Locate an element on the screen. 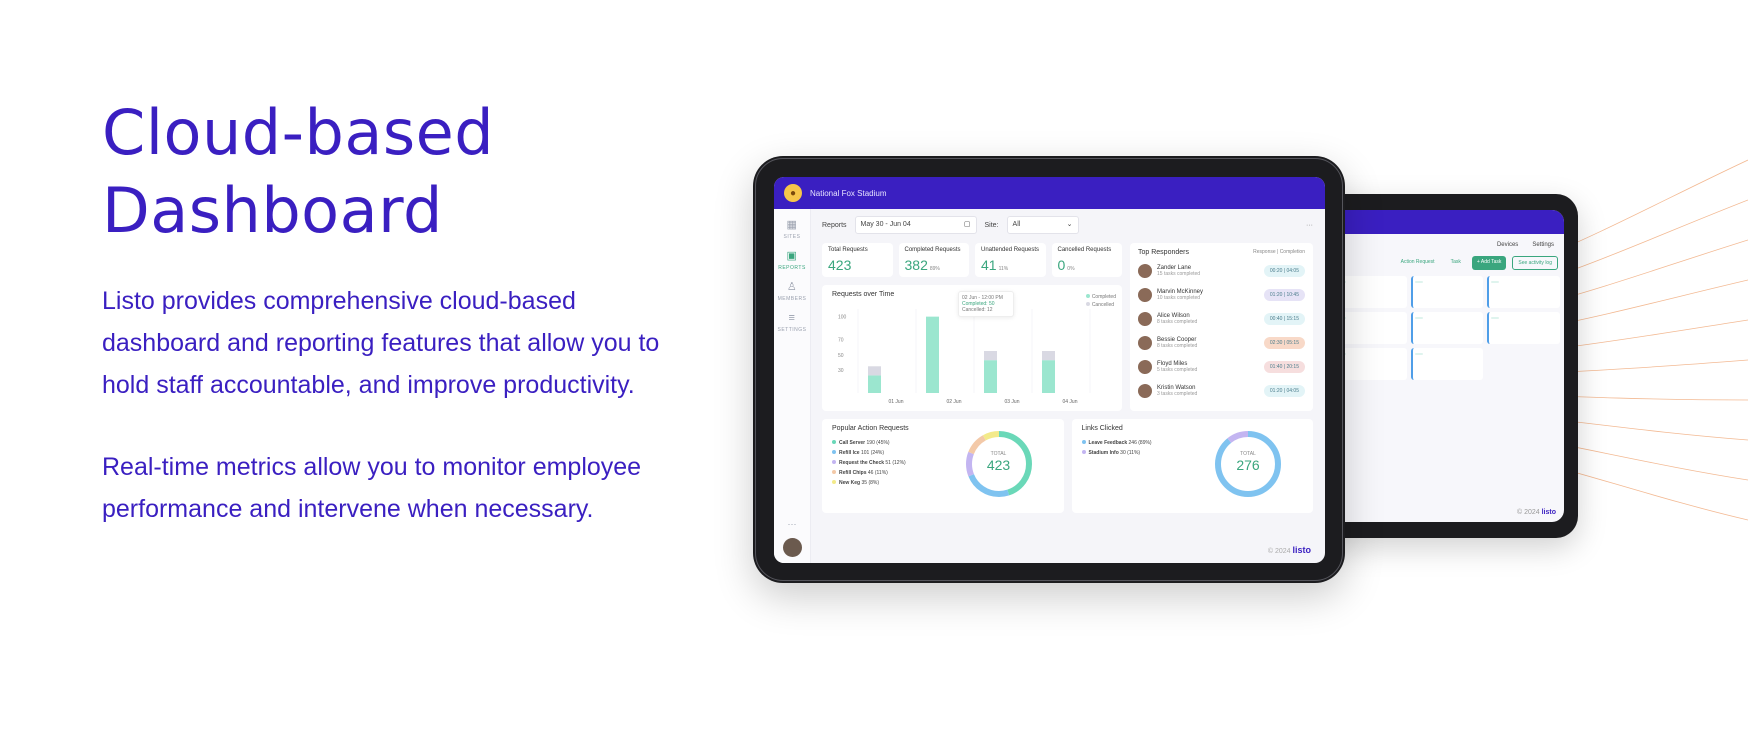 The width and height of the screenshot is (1748, 742). add-task-button: + Add Task is located at coordinates (1489, 263).